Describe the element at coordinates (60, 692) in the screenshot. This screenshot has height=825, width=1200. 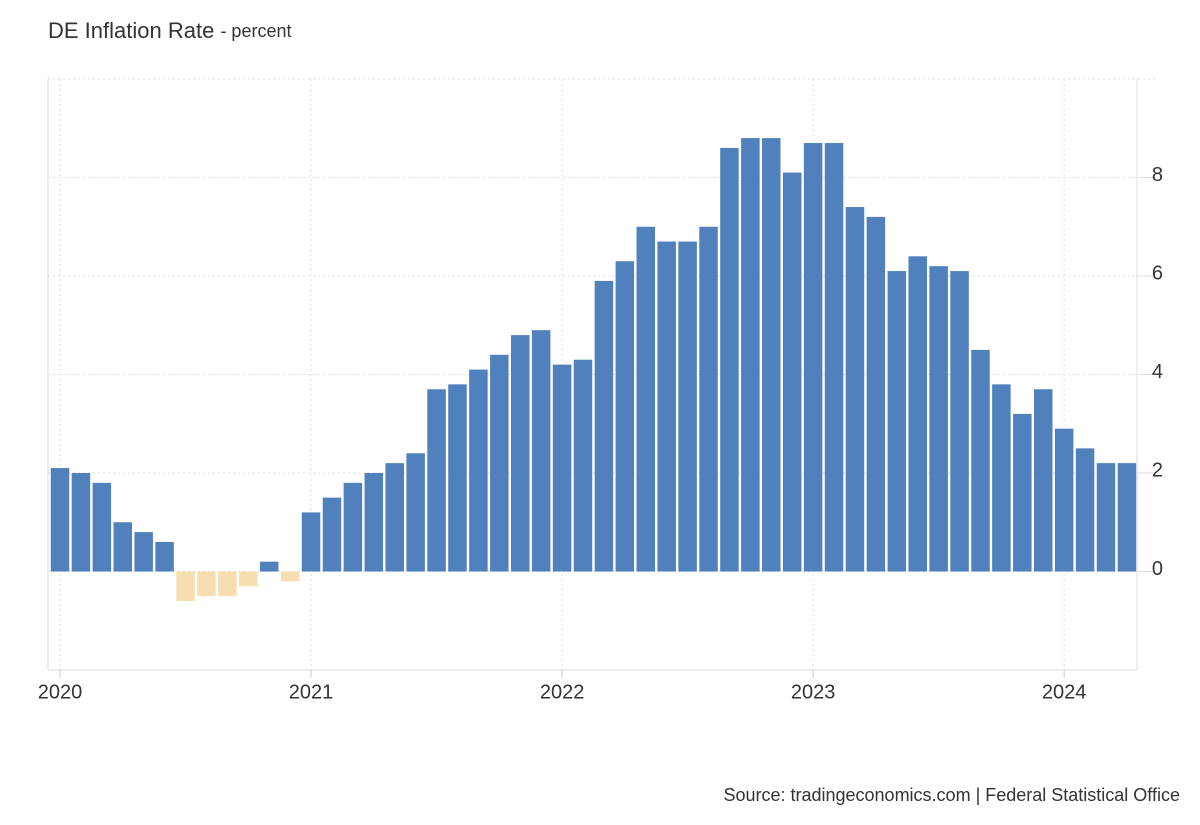
I see `x-tick-label: 2020` at that location.